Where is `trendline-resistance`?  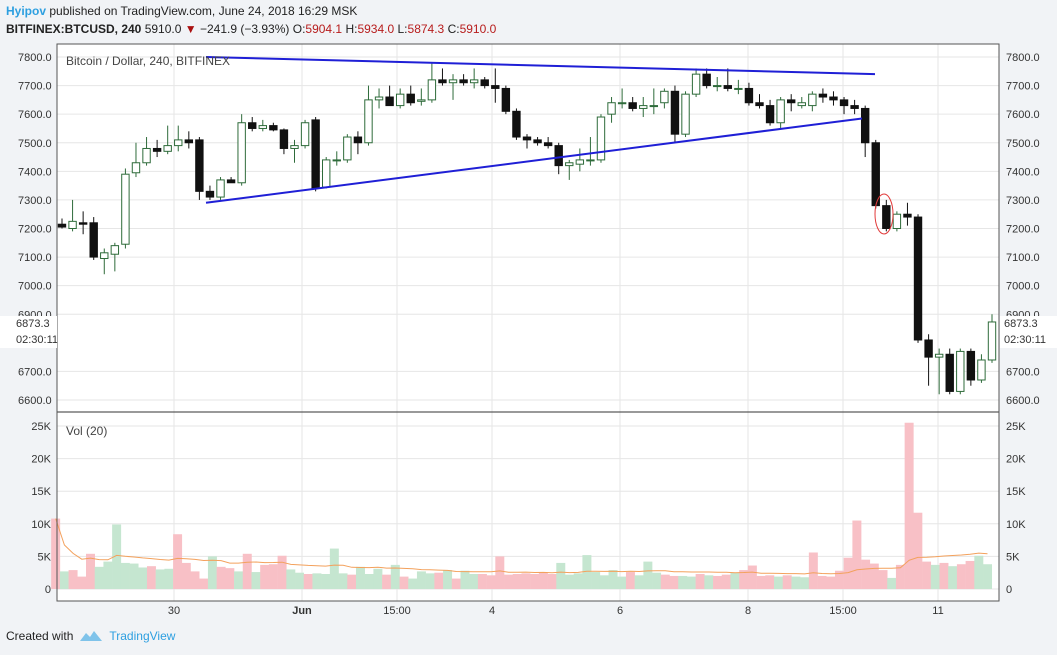 trendline-resistance is located at coordinates (540, 66).